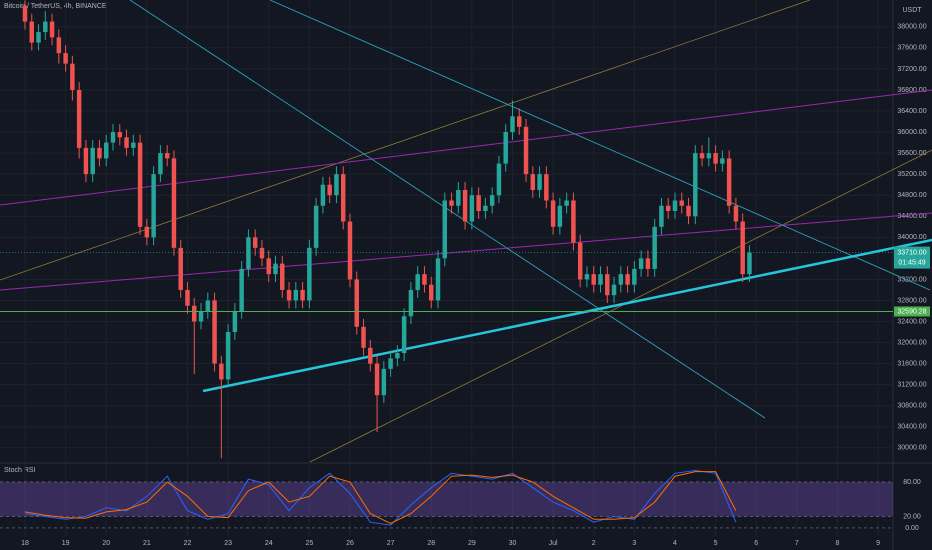 The width and height of the screenshot is (932, 550). I want to click on x-tick-label: 8, so click(838, 543).